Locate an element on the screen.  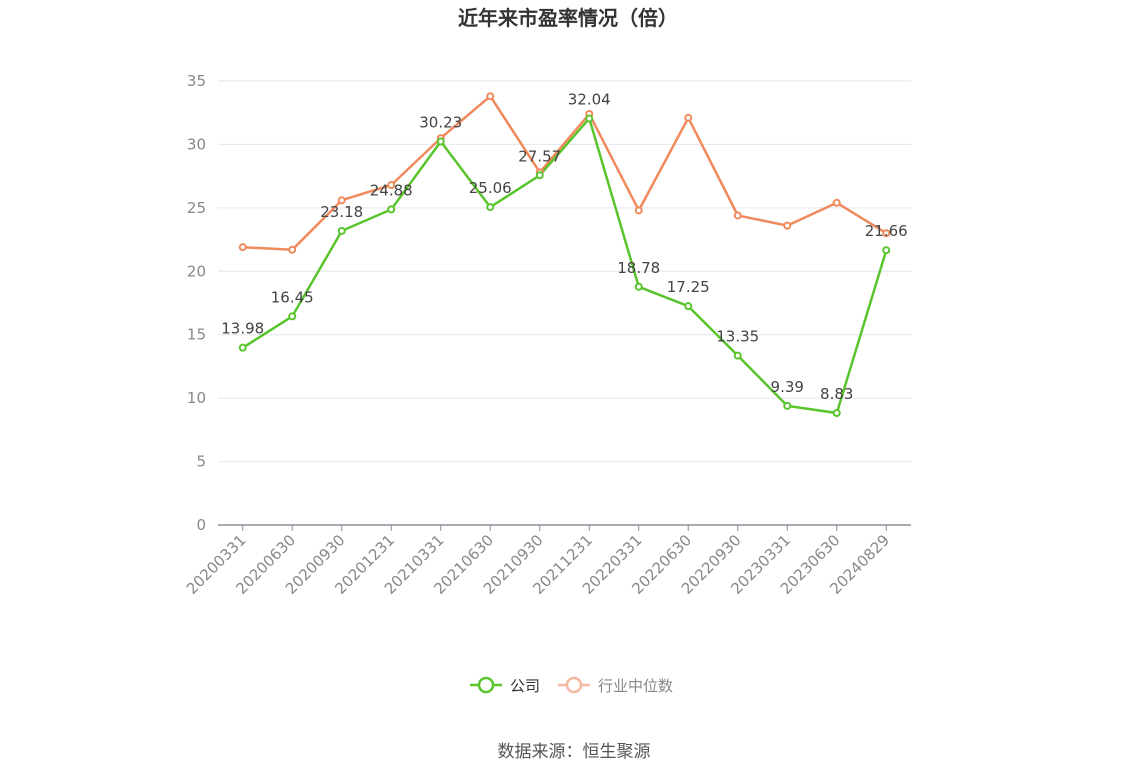
y-tick-label: 35 is located at coordinates (196, 81).